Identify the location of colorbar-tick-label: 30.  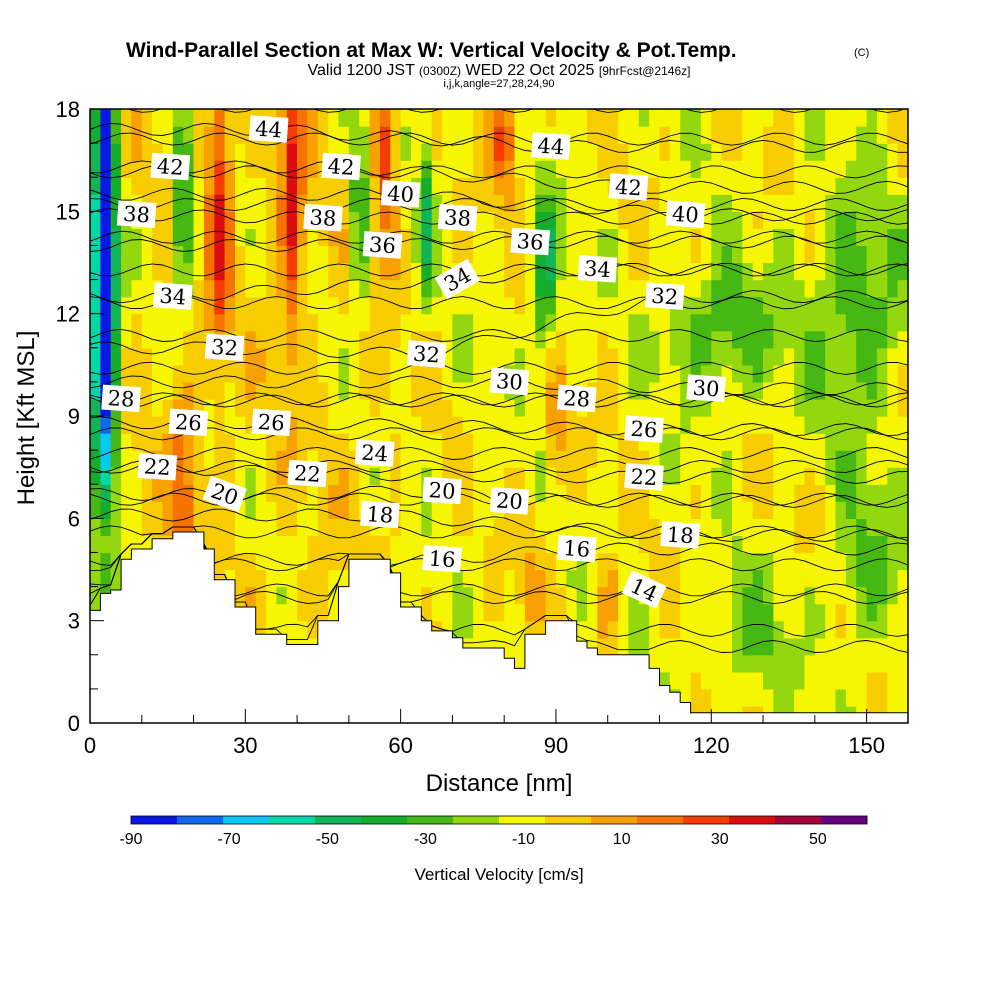
(720, 839).